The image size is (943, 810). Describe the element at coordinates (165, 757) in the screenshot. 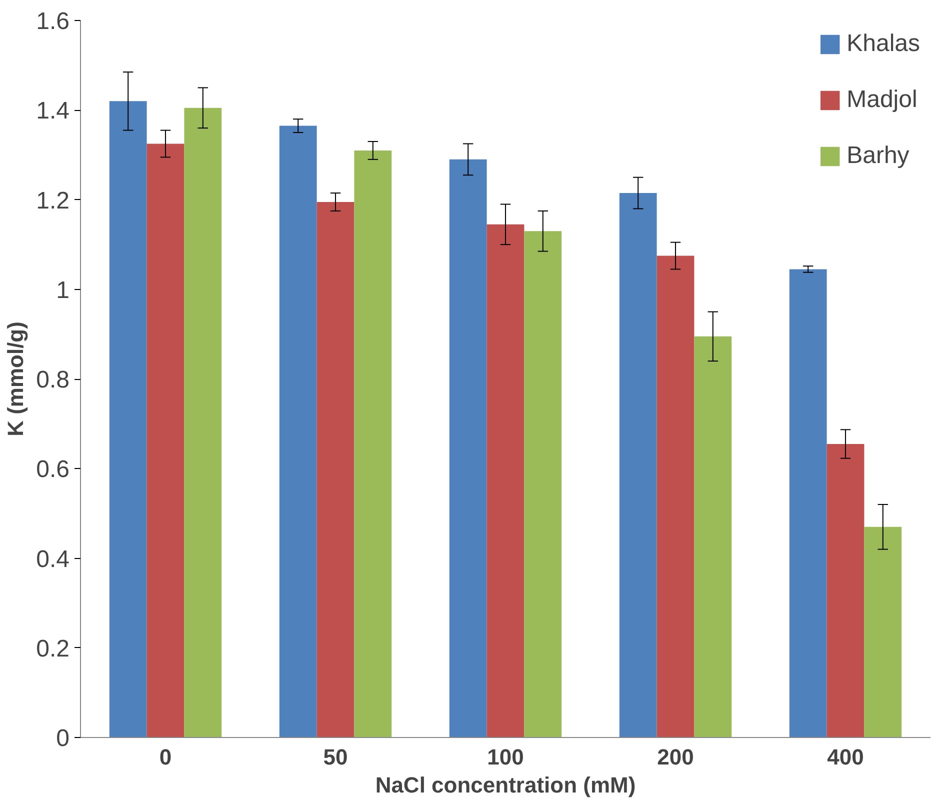

I see `x-tick-label: 0` at that location.